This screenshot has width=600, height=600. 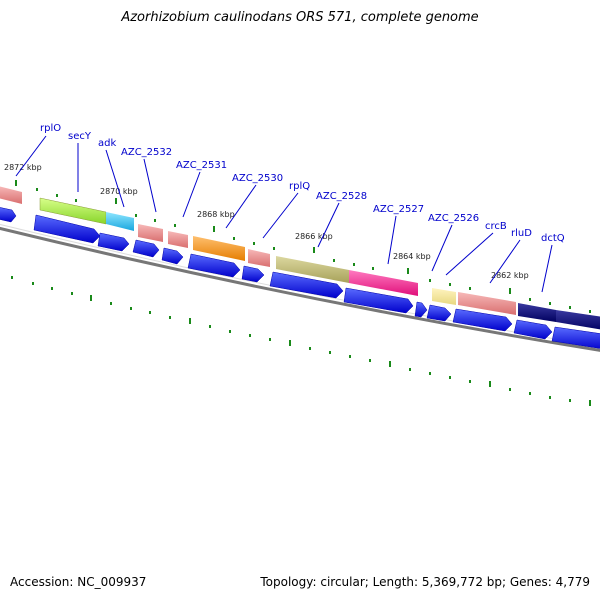 I want to click on kbp-label: 2862 kbp, so click(x=510, y=275).